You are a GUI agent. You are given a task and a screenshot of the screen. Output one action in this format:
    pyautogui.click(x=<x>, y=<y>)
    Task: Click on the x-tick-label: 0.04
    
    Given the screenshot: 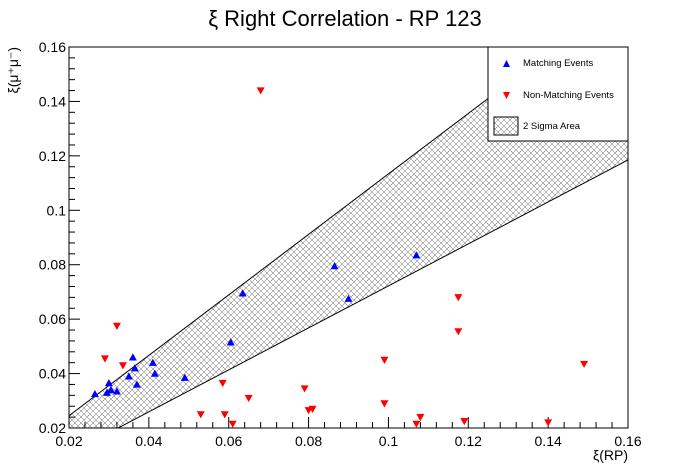 What is the action you would take?
    pyautogui.click(x=148, y=441)
    